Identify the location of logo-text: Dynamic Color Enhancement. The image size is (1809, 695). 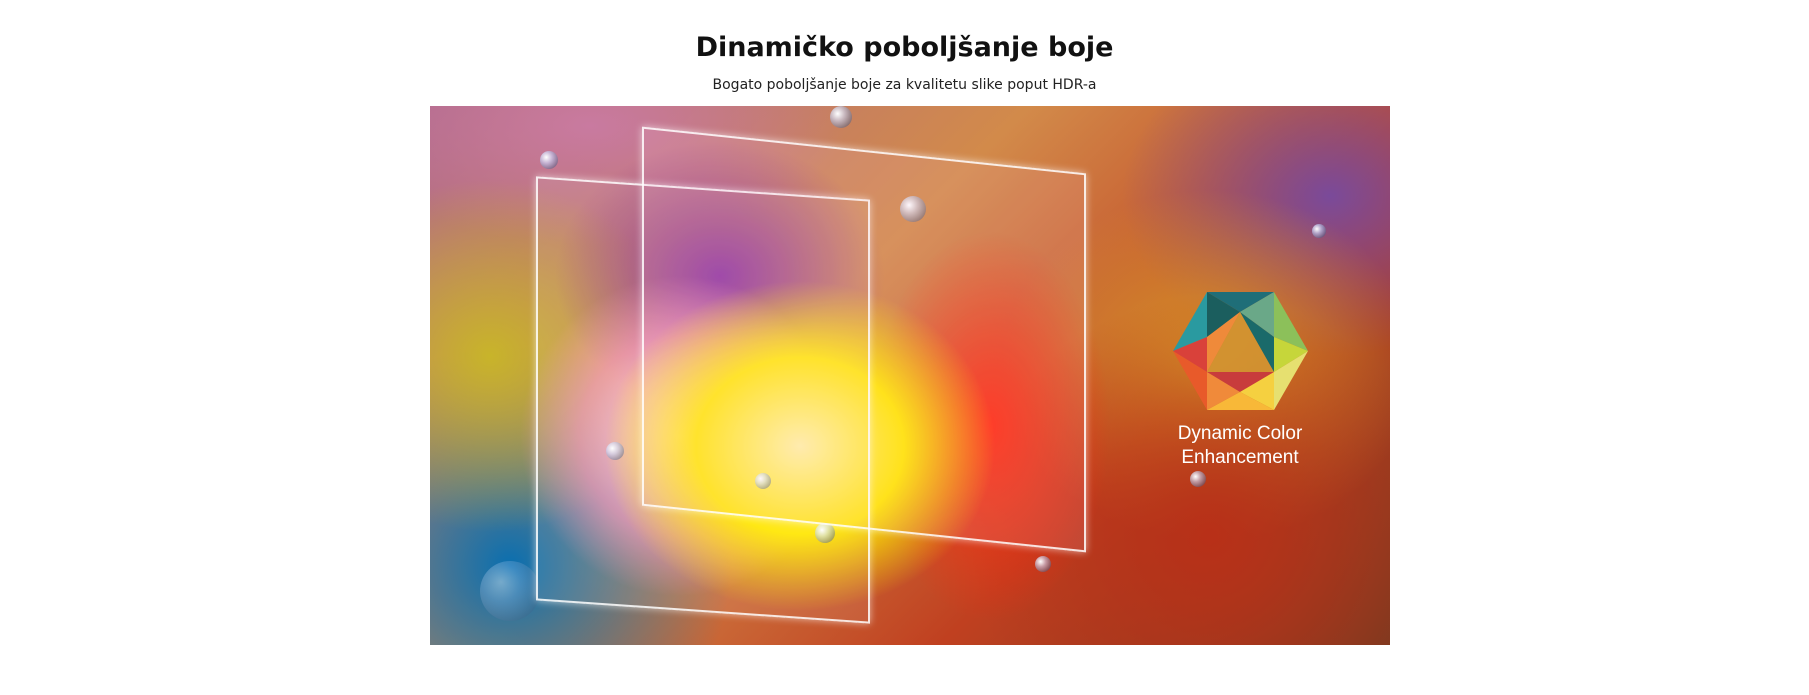
(1240, 446).